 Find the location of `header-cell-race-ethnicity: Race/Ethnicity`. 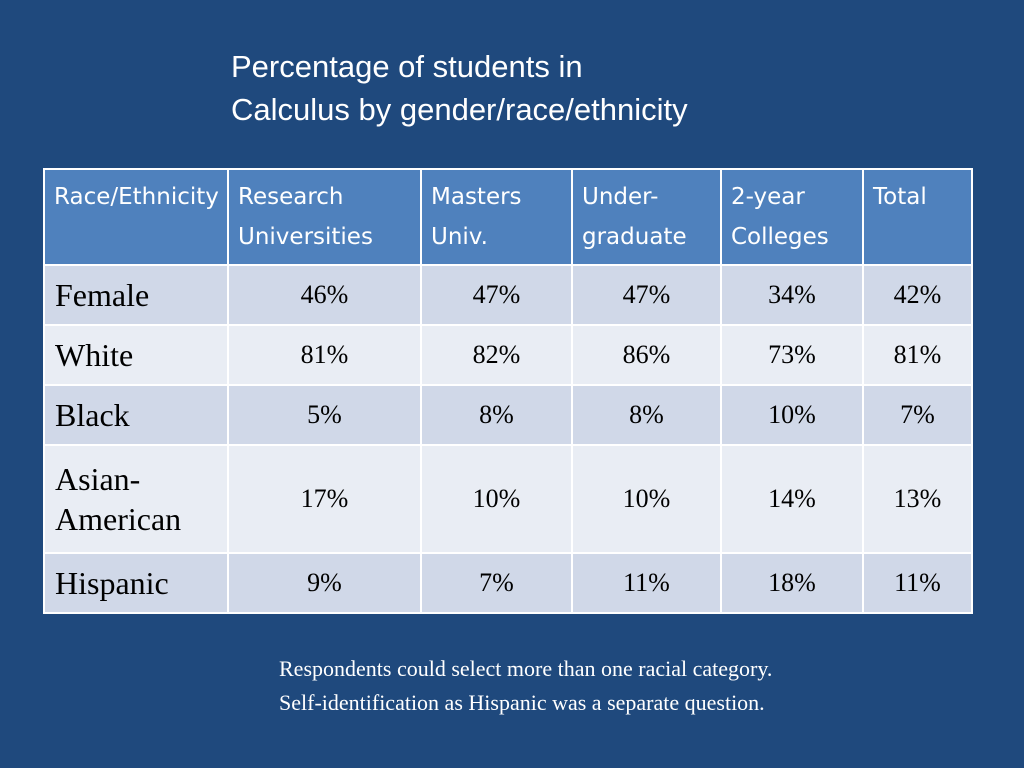

header-cell-race-ethnicity: Race/Ethnicity is located at coordinates (136, 217).